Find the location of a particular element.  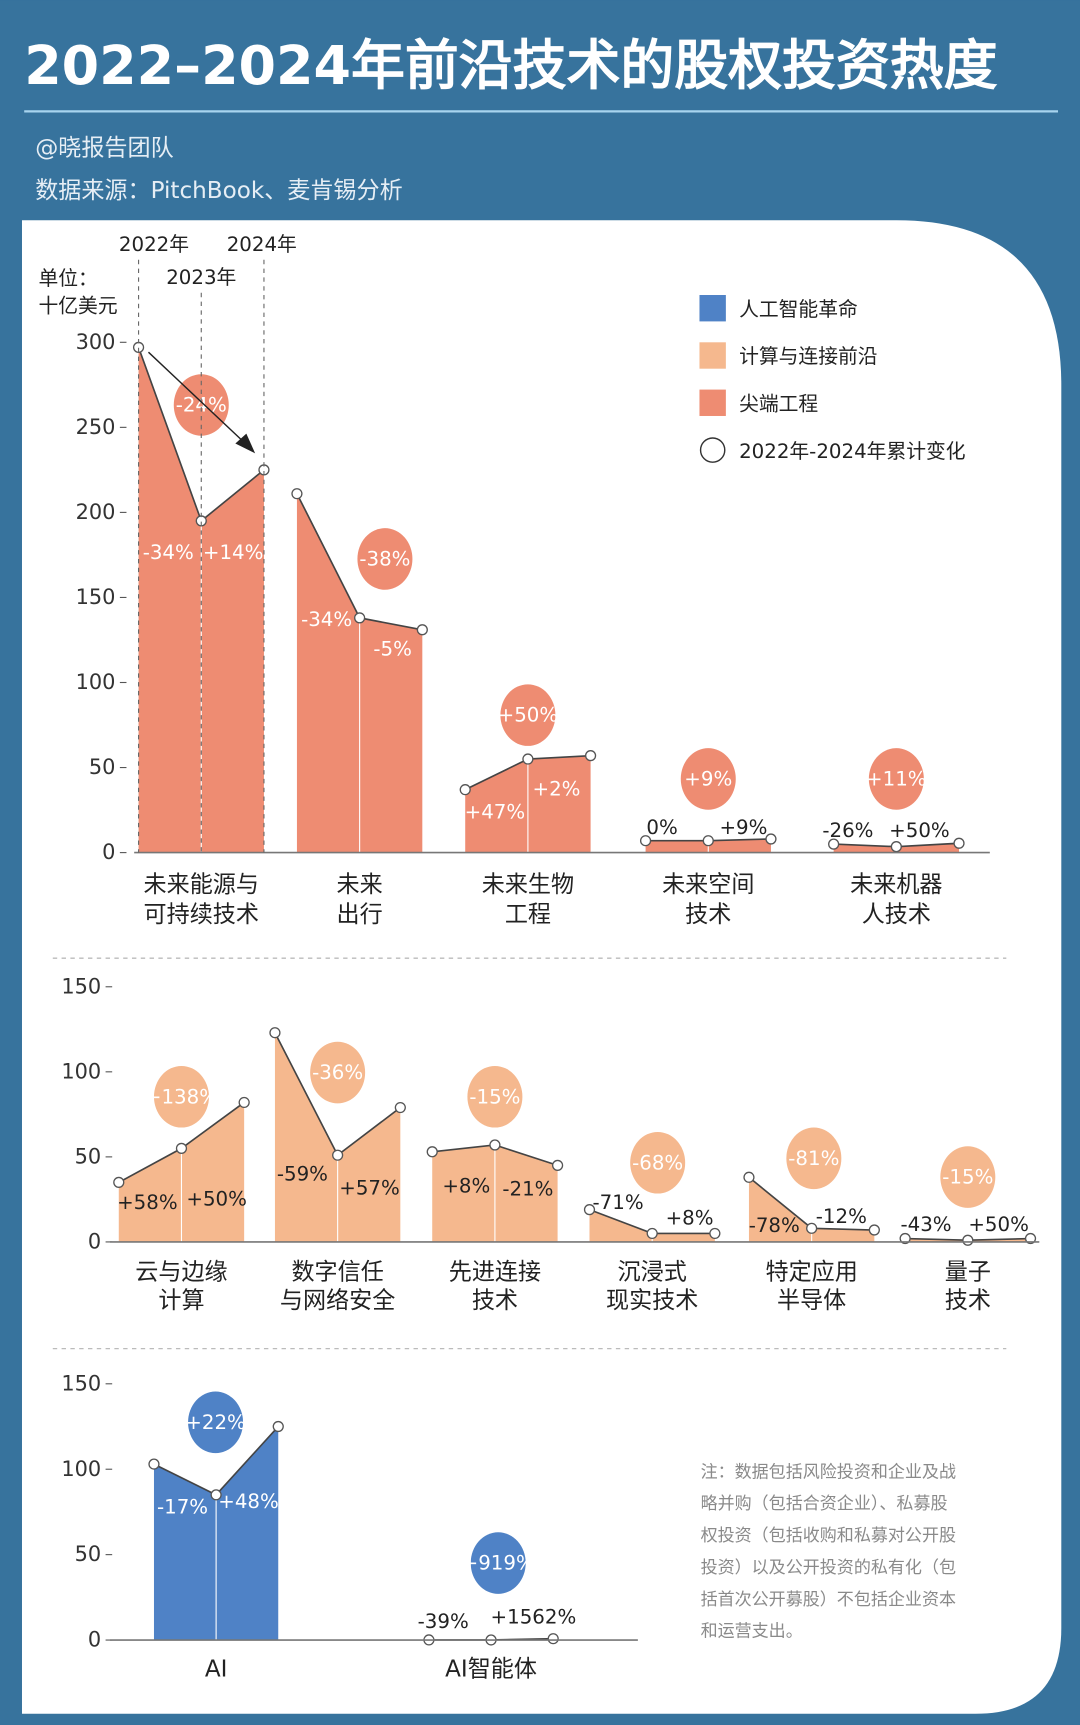

page-title: 2022–2024年前沿技术的股权投资热度 is located at coordinates (510, 65).